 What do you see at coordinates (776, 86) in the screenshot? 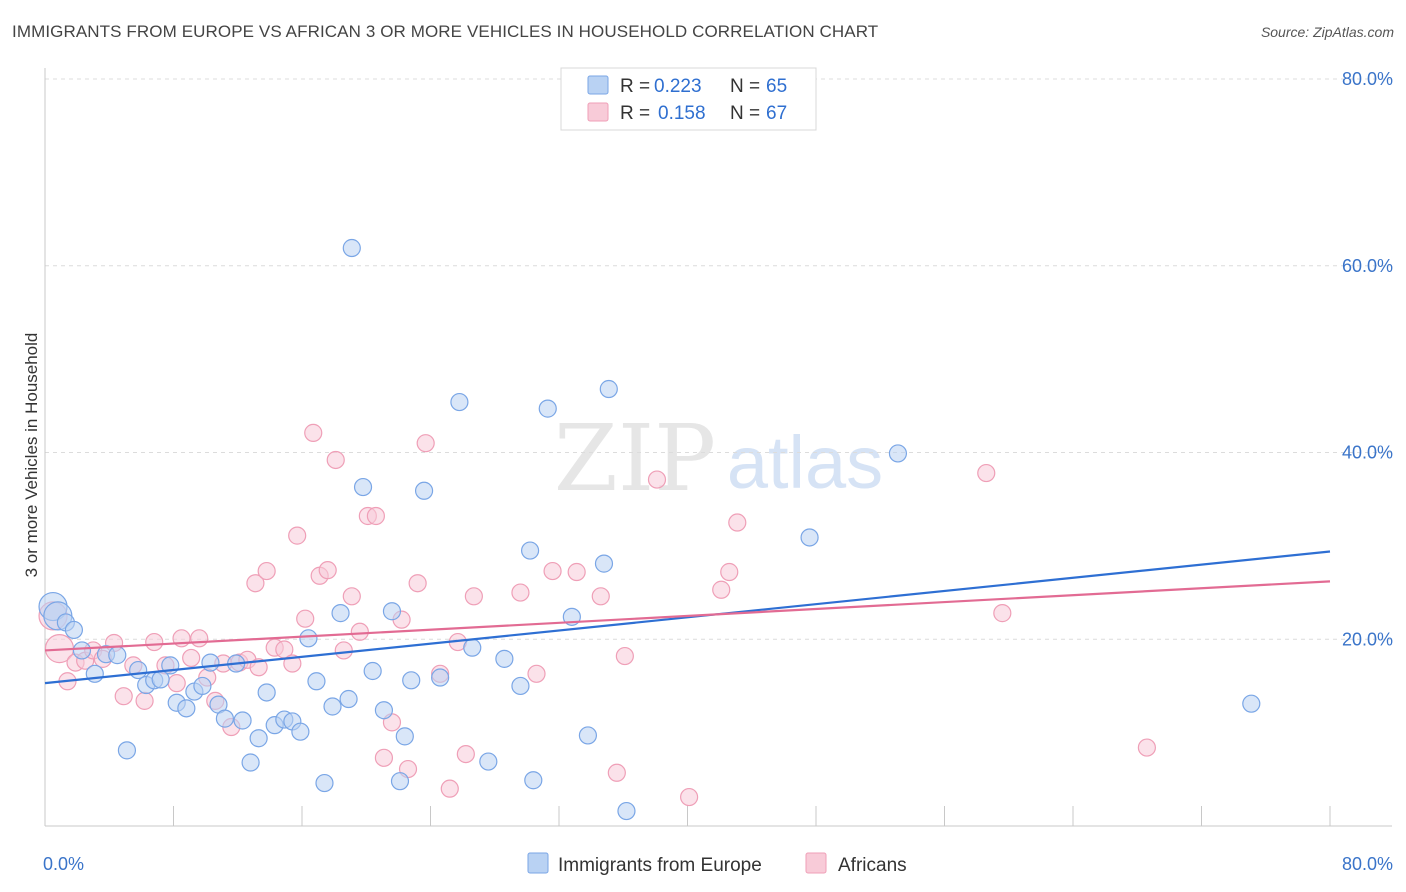
I see `legend-n-value-europe: 65` at bounding box center [776, 86].